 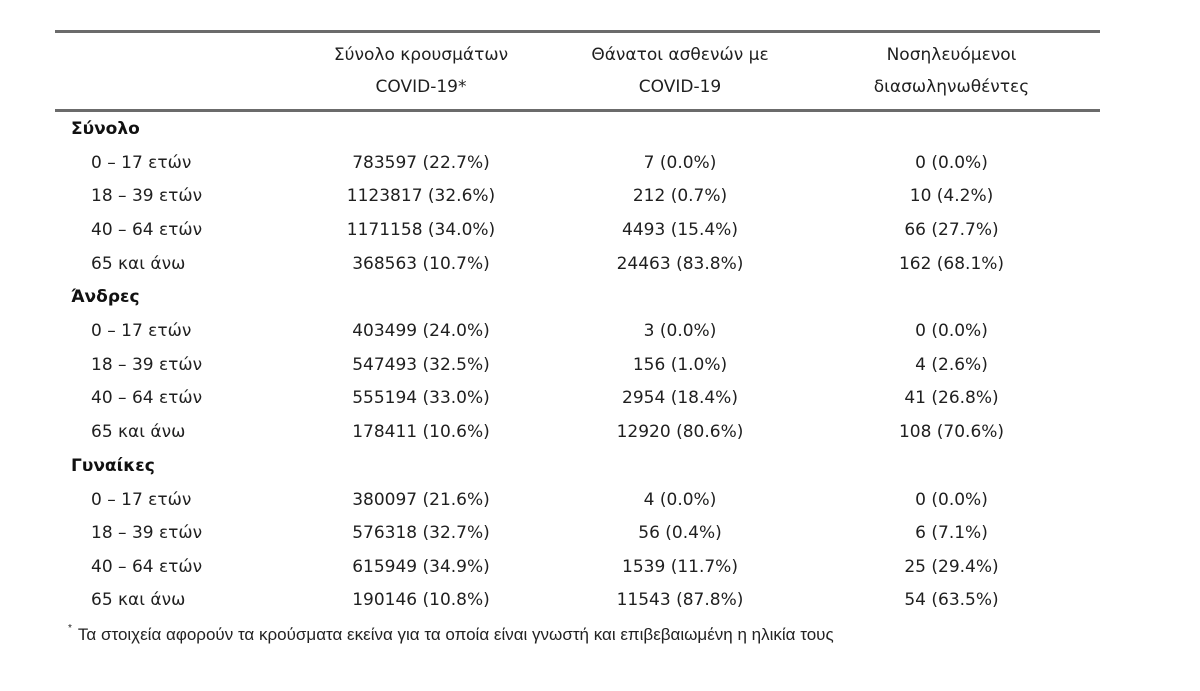 I want to click on deaths-cell: 4493 (15.4%), so click(x=680, y=229).